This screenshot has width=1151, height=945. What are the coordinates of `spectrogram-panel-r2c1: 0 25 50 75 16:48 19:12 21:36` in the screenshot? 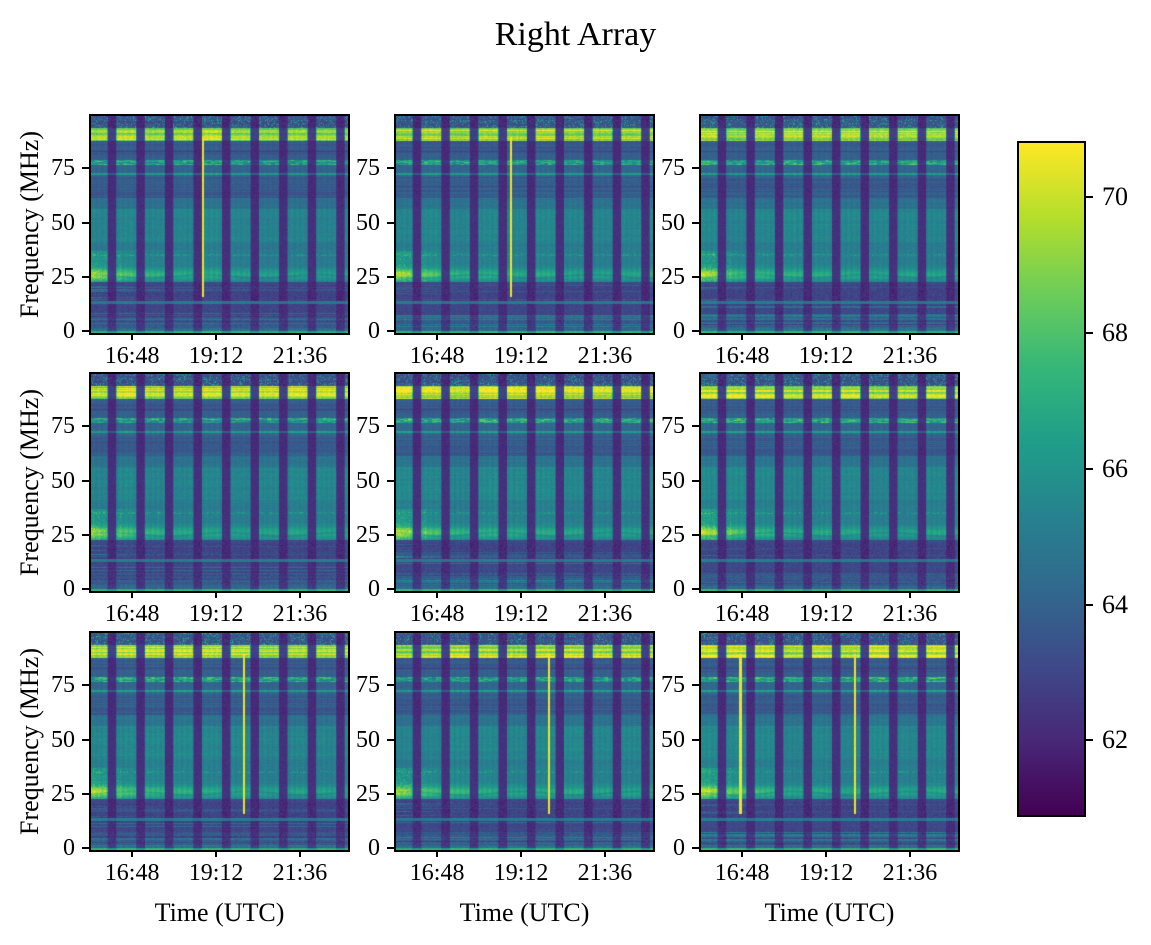 It's located at (505, 758).